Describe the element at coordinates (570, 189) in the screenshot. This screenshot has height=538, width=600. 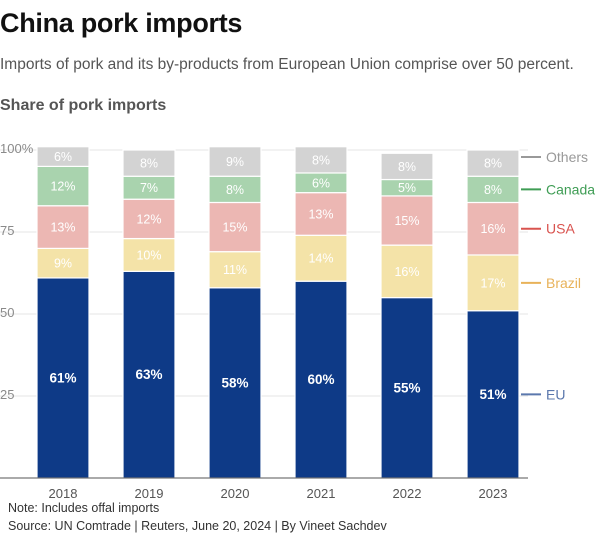
I see `legend-label-canada: Canada` at that location.